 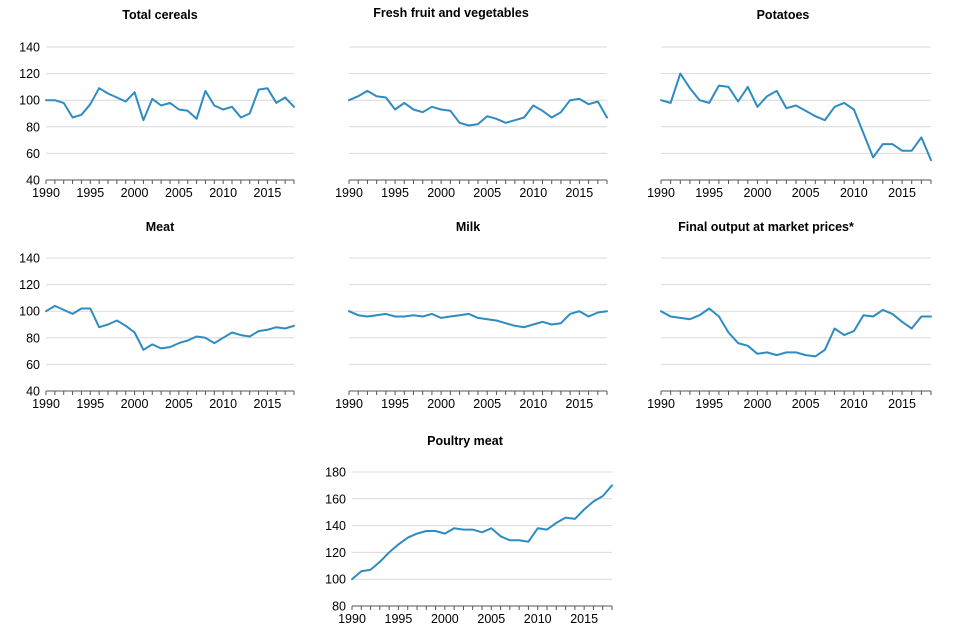 What do you see at coordinates (335, 499) in the screenshot?
I see `y-tick-label: 160` at bounding box center [335, 499].